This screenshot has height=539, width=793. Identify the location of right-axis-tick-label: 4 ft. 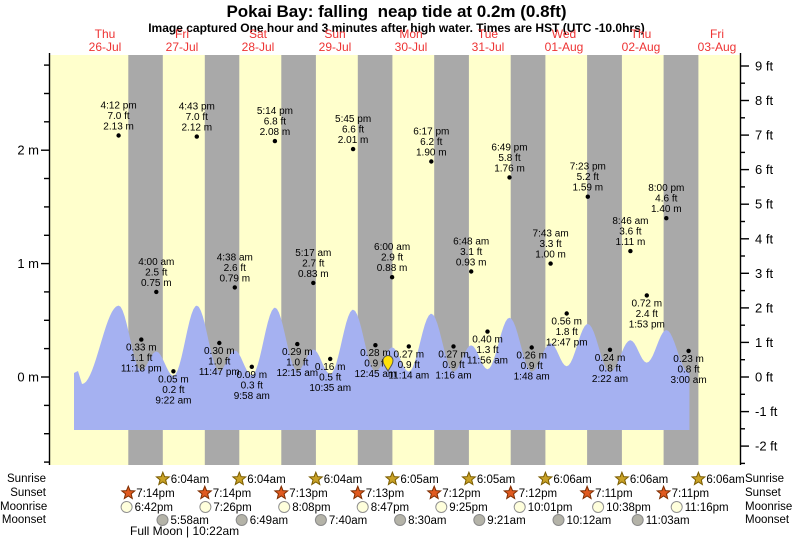
(764, 238).